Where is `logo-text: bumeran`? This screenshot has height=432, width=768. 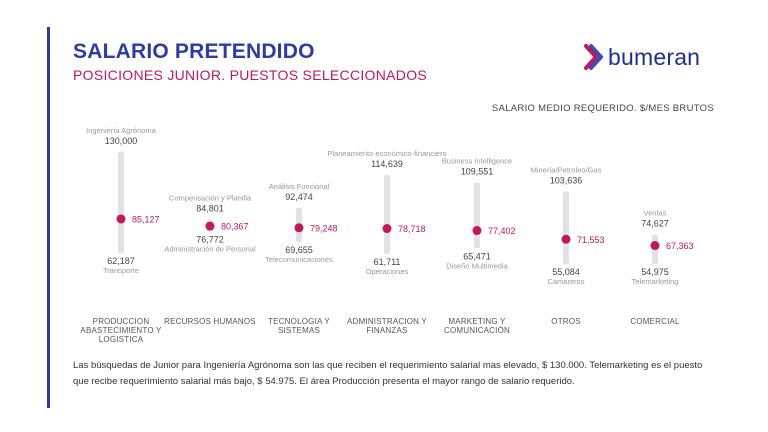
logo-text: bumeran is located at coordinates (654, 56).